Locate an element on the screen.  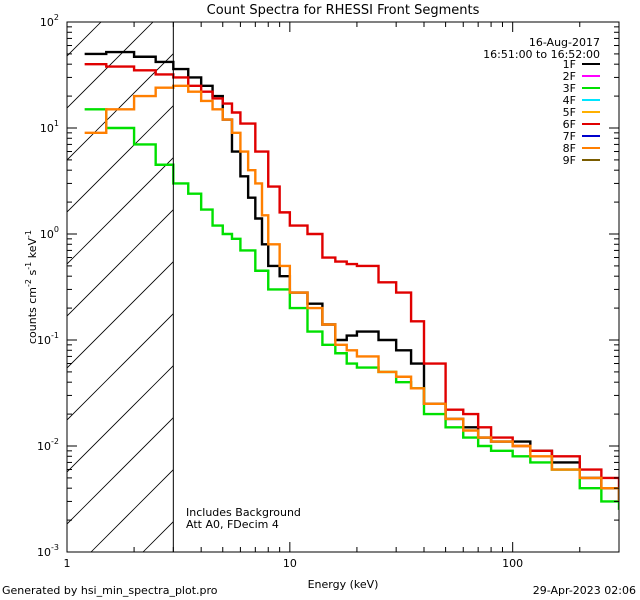
legend-label-7F: 7F is located at coordinates (569, 136).